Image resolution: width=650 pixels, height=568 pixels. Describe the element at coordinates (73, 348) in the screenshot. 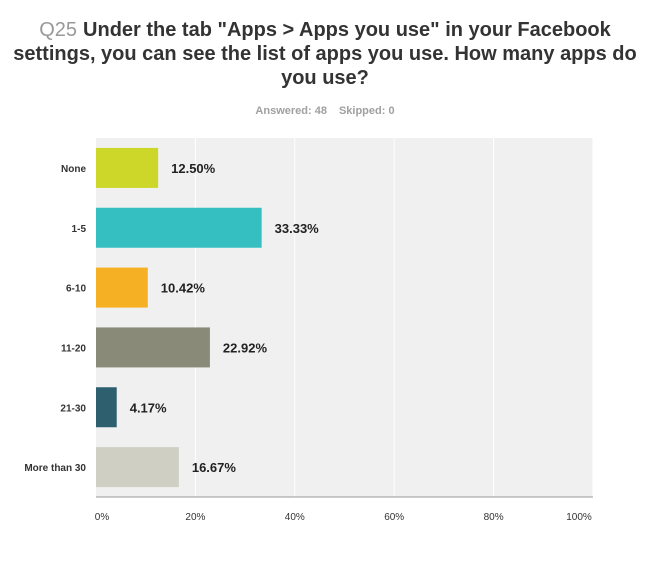

I see `category-label: 11-20` at that location.